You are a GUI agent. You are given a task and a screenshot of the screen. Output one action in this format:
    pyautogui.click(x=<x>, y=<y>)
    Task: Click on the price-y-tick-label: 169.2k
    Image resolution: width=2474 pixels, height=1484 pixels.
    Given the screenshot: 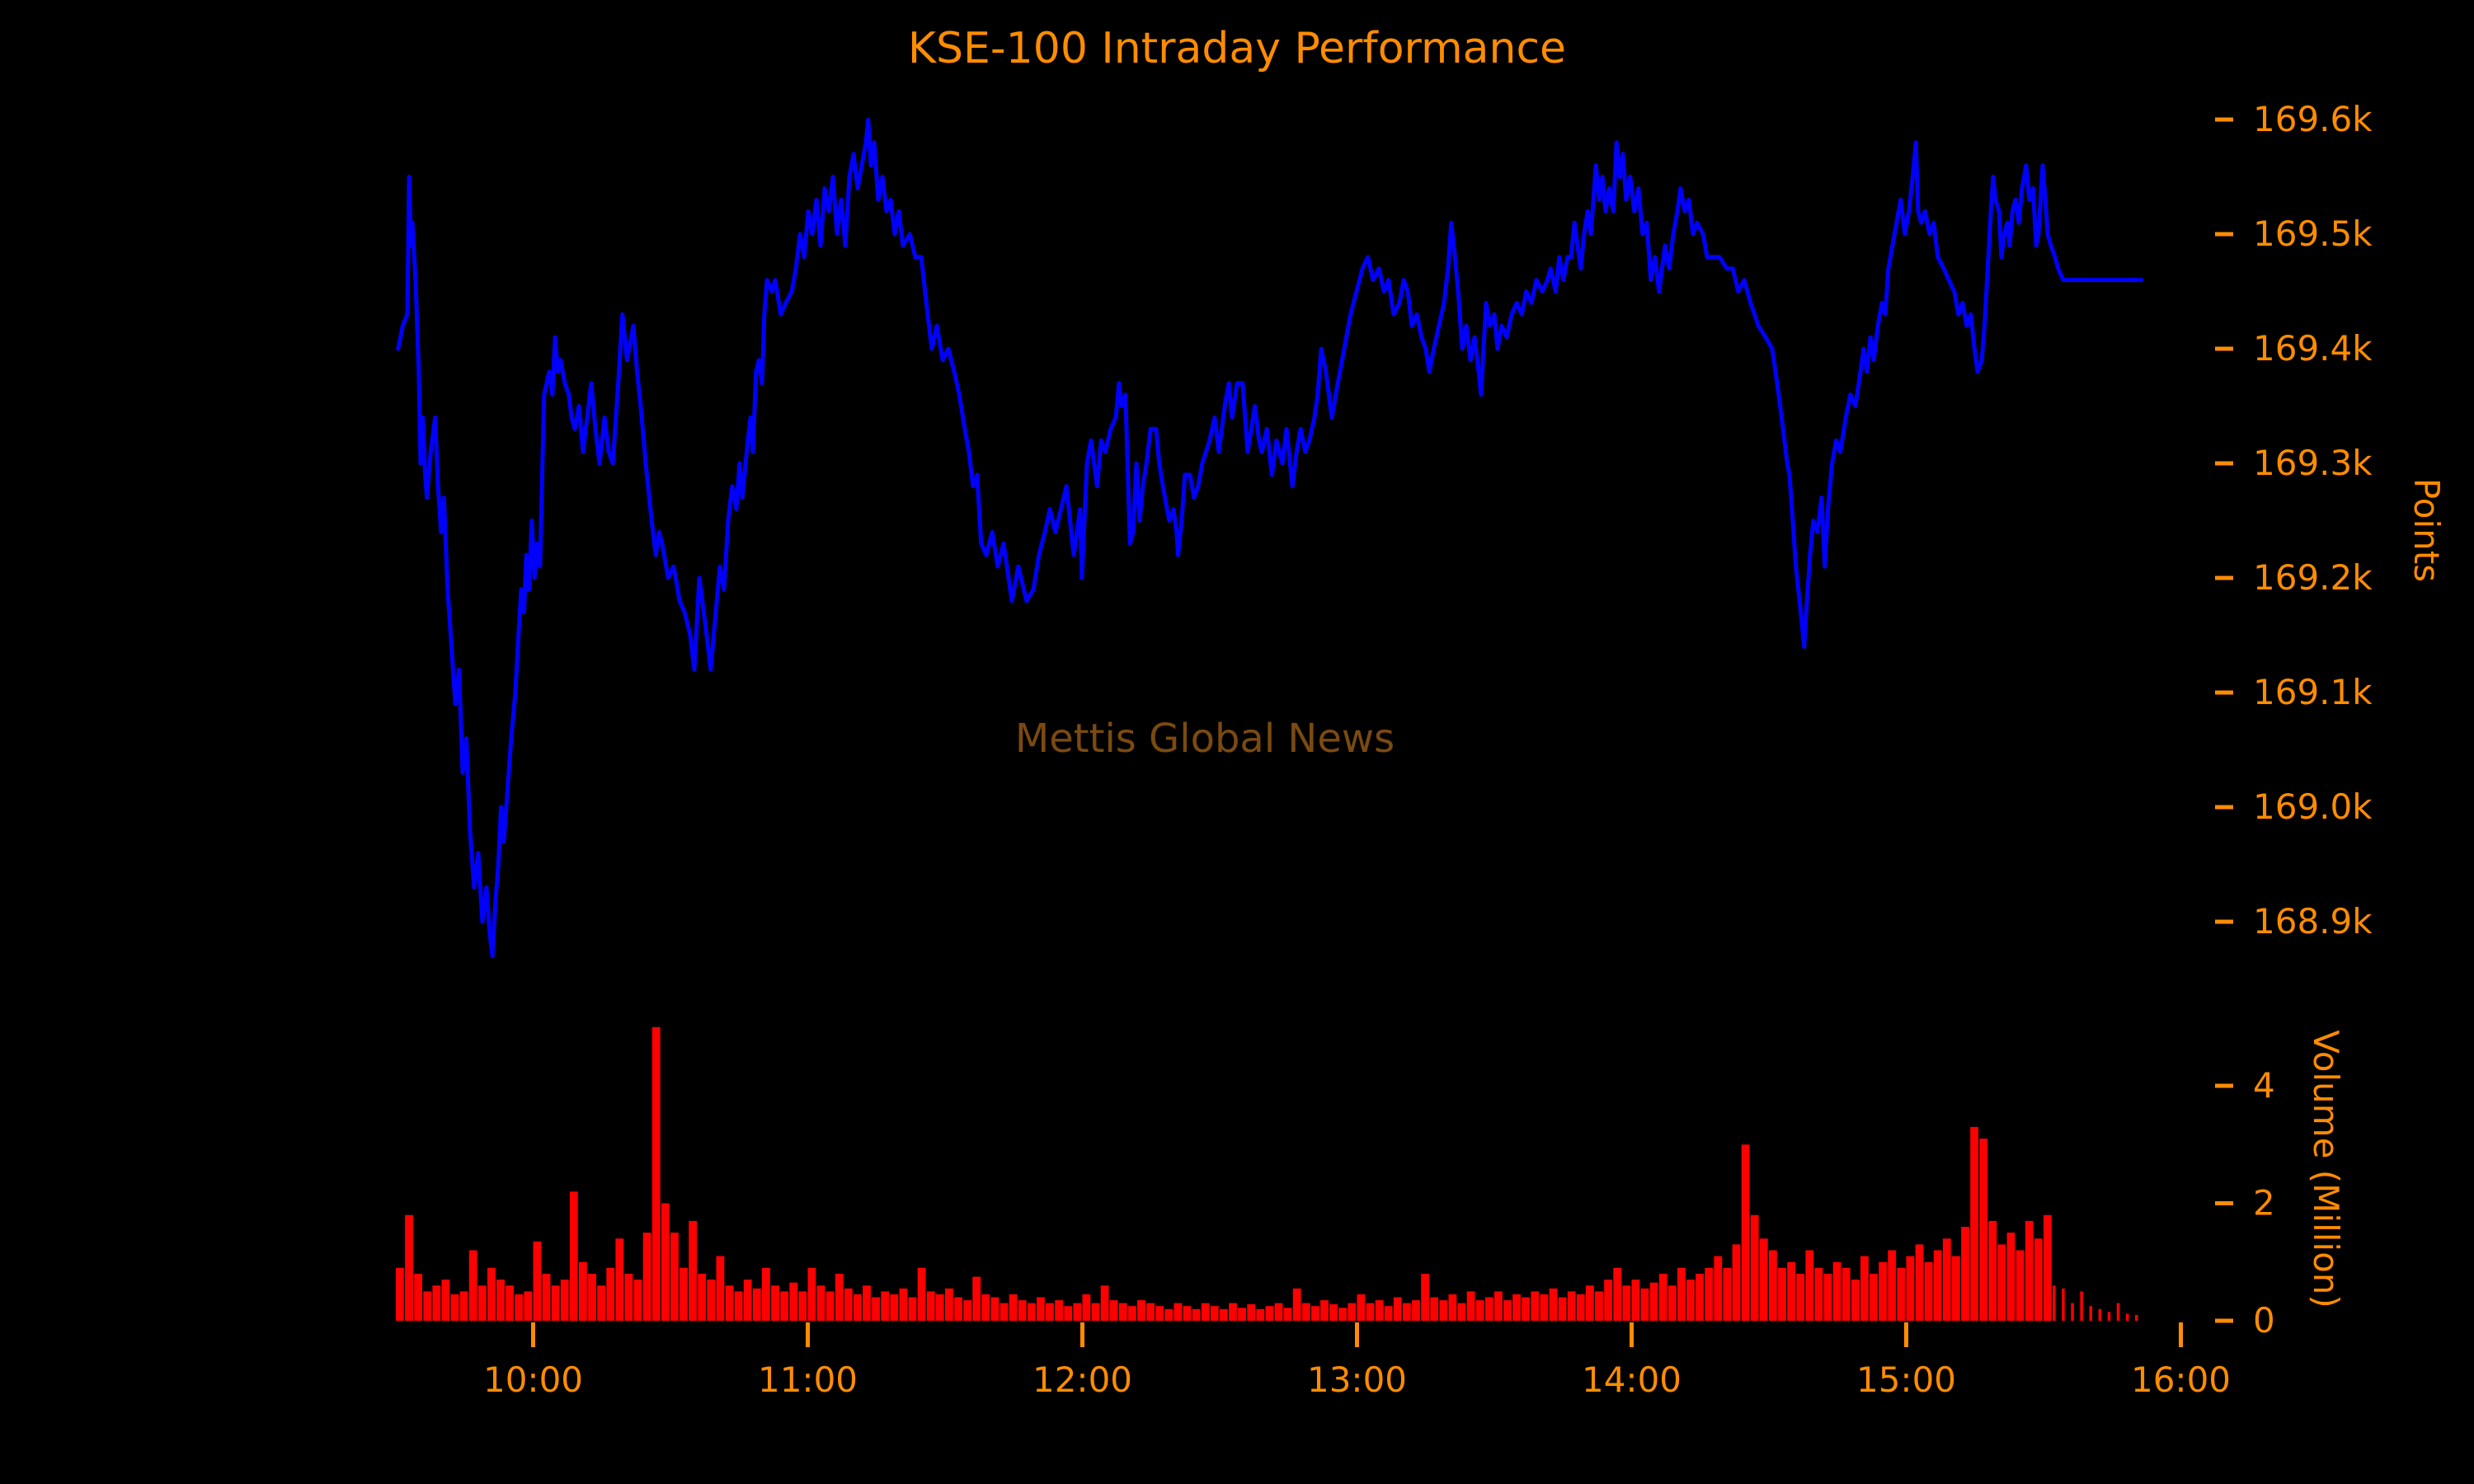 What is the action you would take?
    pyautogui.click(x=2313, y=577)
    